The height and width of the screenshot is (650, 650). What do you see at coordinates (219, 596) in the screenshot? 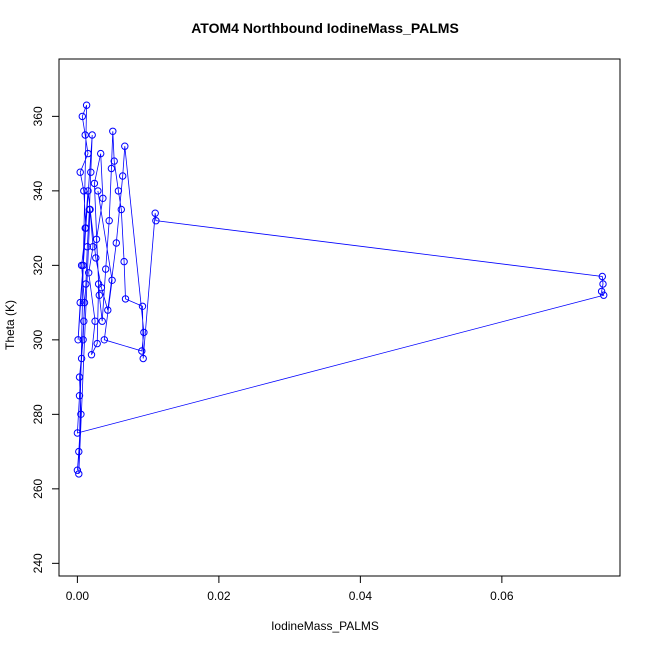
I see `x-tick-label: 0.02` at bounding box center [219, 596].